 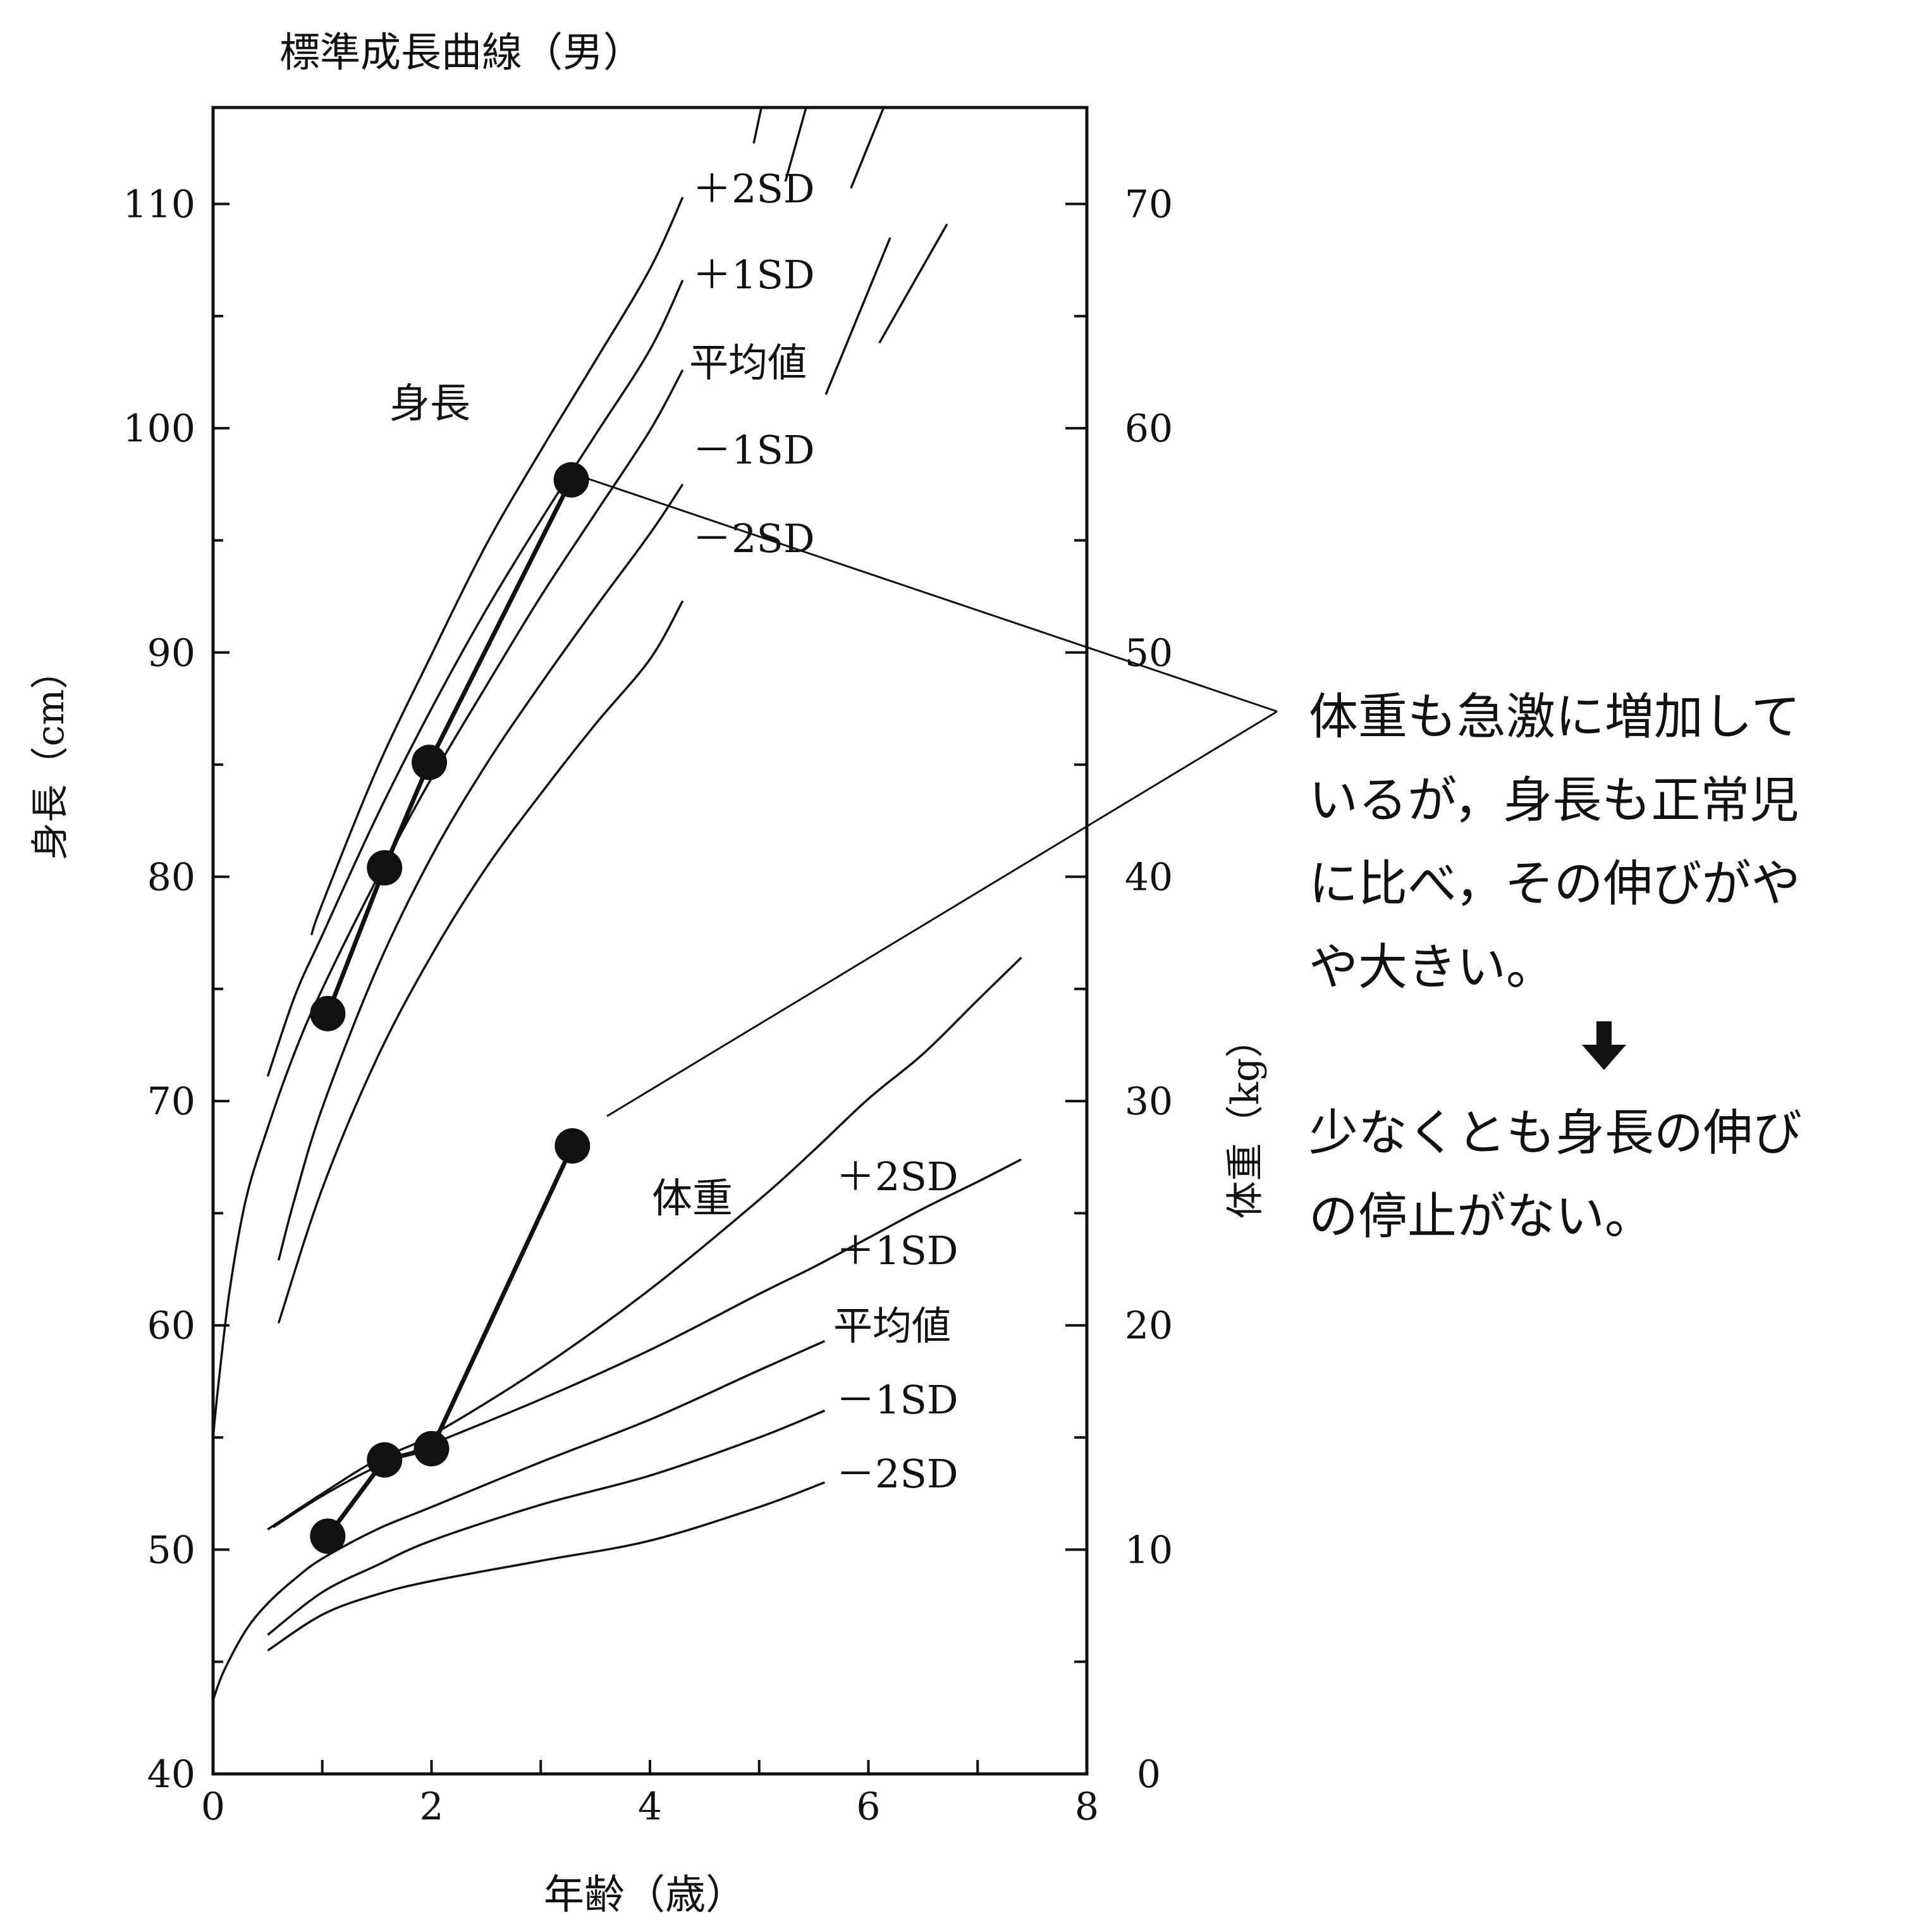 What do you see at coordinates (753, 189) in the screenshot?
I see `height-sd-label: ＋2SD` at bounding box center [753, 189].